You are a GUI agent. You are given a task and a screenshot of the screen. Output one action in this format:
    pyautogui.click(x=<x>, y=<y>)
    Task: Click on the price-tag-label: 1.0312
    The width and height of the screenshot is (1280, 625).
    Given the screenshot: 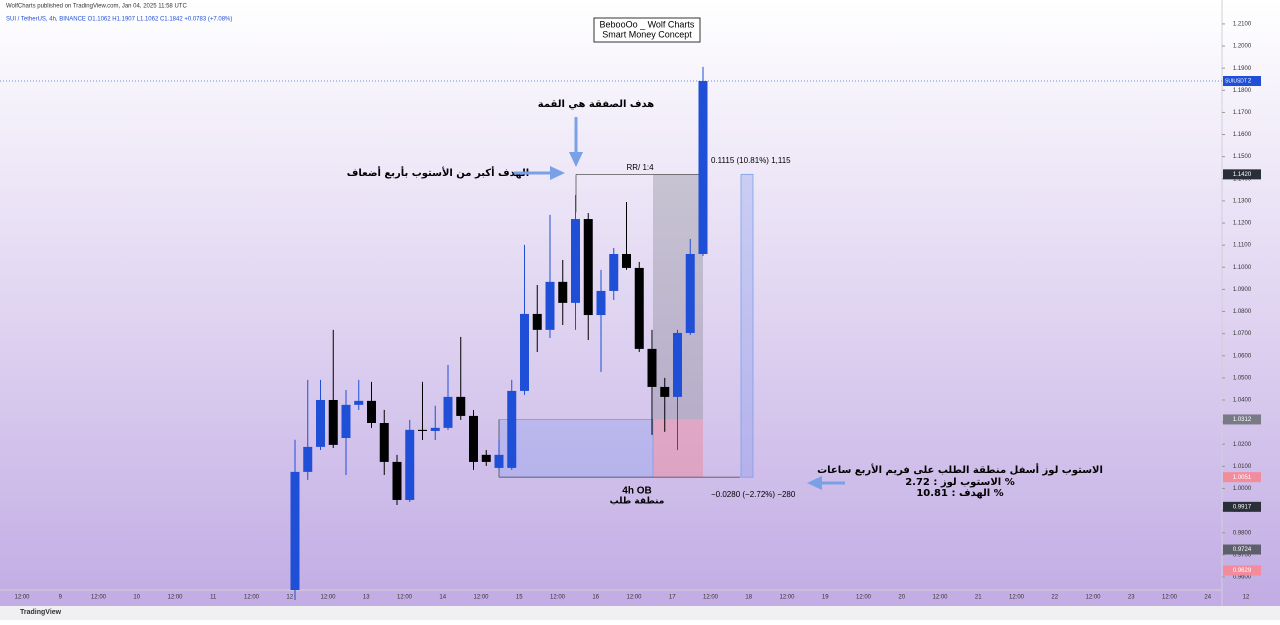 What is the action you would take?
    pyautogui.click(x=1242, y=420)
    